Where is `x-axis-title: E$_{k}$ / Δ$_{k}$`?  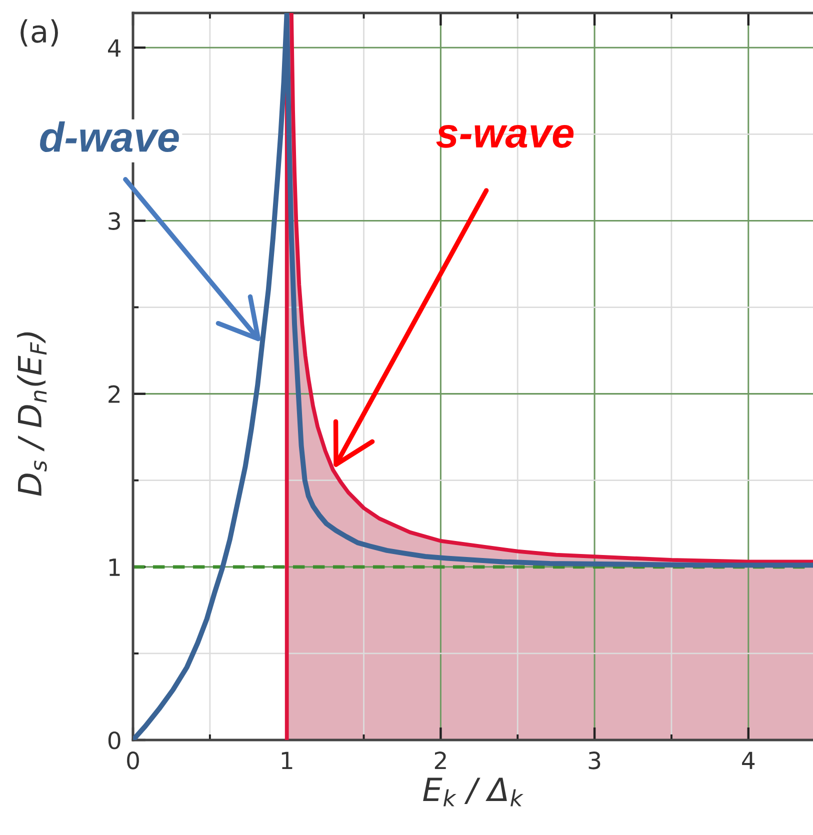 x-axis-title: E$_{k}$ / Δ$_{k}$ is located at coordinates (473, 792).